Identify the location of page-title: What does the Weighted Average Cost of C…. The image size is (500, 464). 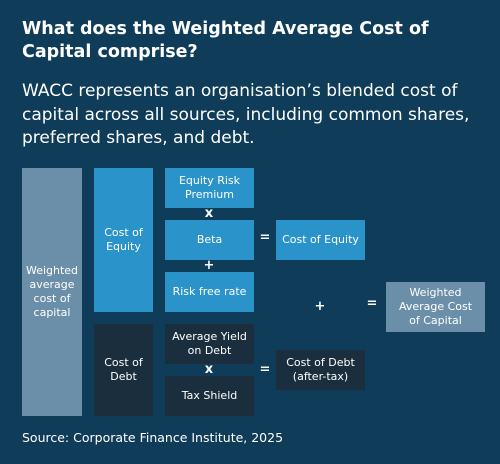
(225, 40).